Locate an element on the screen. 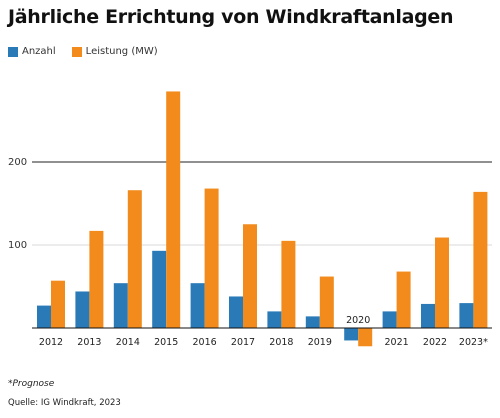 The image size is (500, 418). legend-swatch-leistung is located at coordinates (76, 51).